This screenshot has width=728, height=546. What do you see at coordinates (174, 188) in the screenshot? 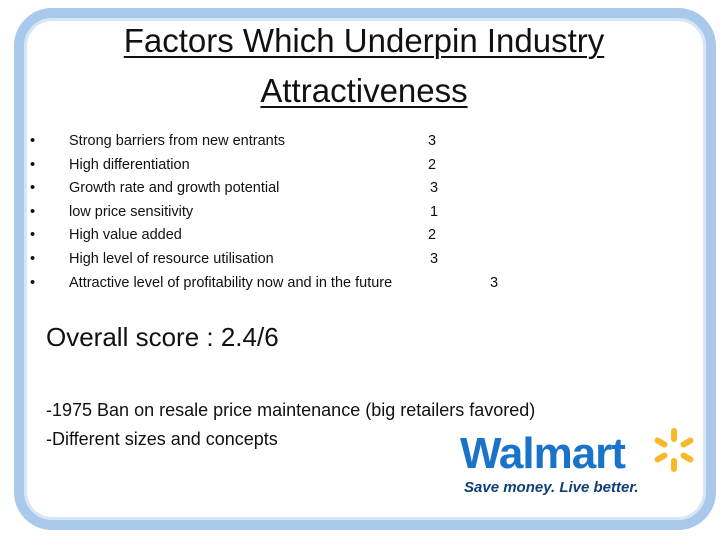
I see `factor-text: Growth rate and growth potential` at bounding box center [174, 188].